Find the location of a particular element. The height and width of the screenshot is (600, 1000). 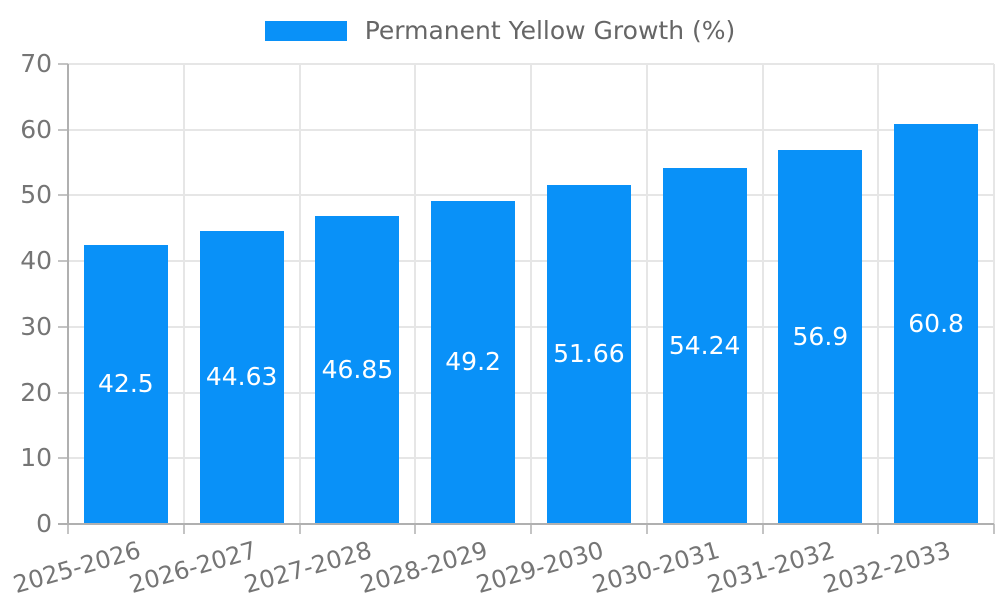

bar-value-label: 56.9 is located at coordinates (820, 337).